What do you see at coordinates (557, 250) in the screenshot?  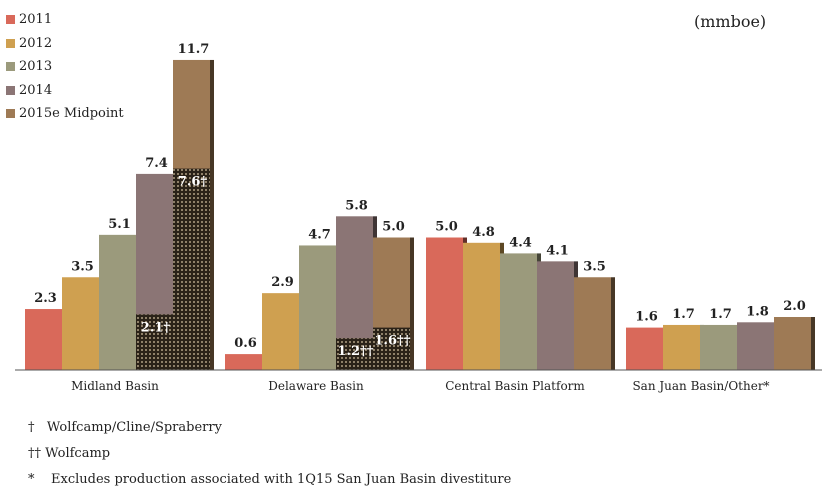 I see `value-label: 4.1` at bounding box center [557, 250].